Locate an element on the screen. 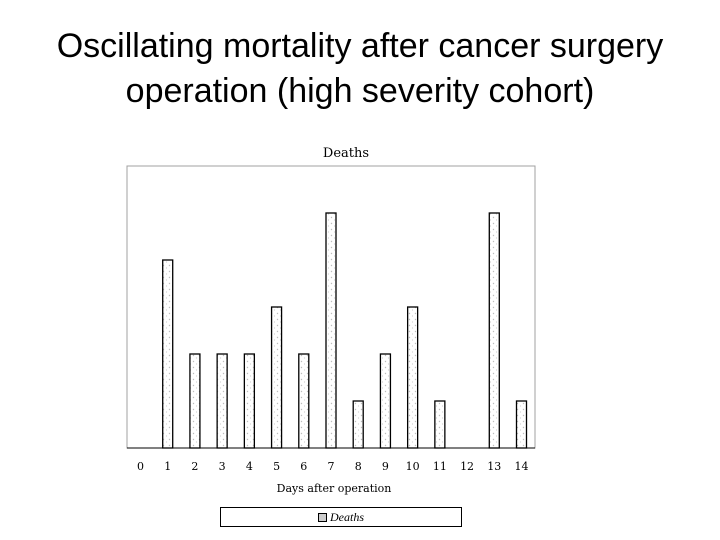 This screenshot has height=540, width=720. x-tick-label-9: 9 is located at coordinates (385, 466).